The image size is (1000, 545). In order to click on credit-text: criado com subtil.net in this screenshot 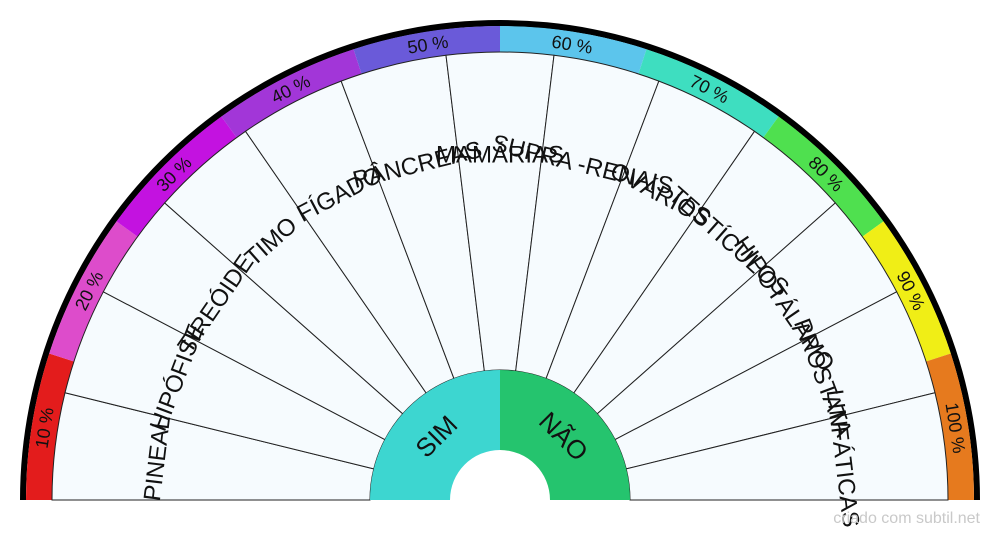, I will do `click(906, 518)`.